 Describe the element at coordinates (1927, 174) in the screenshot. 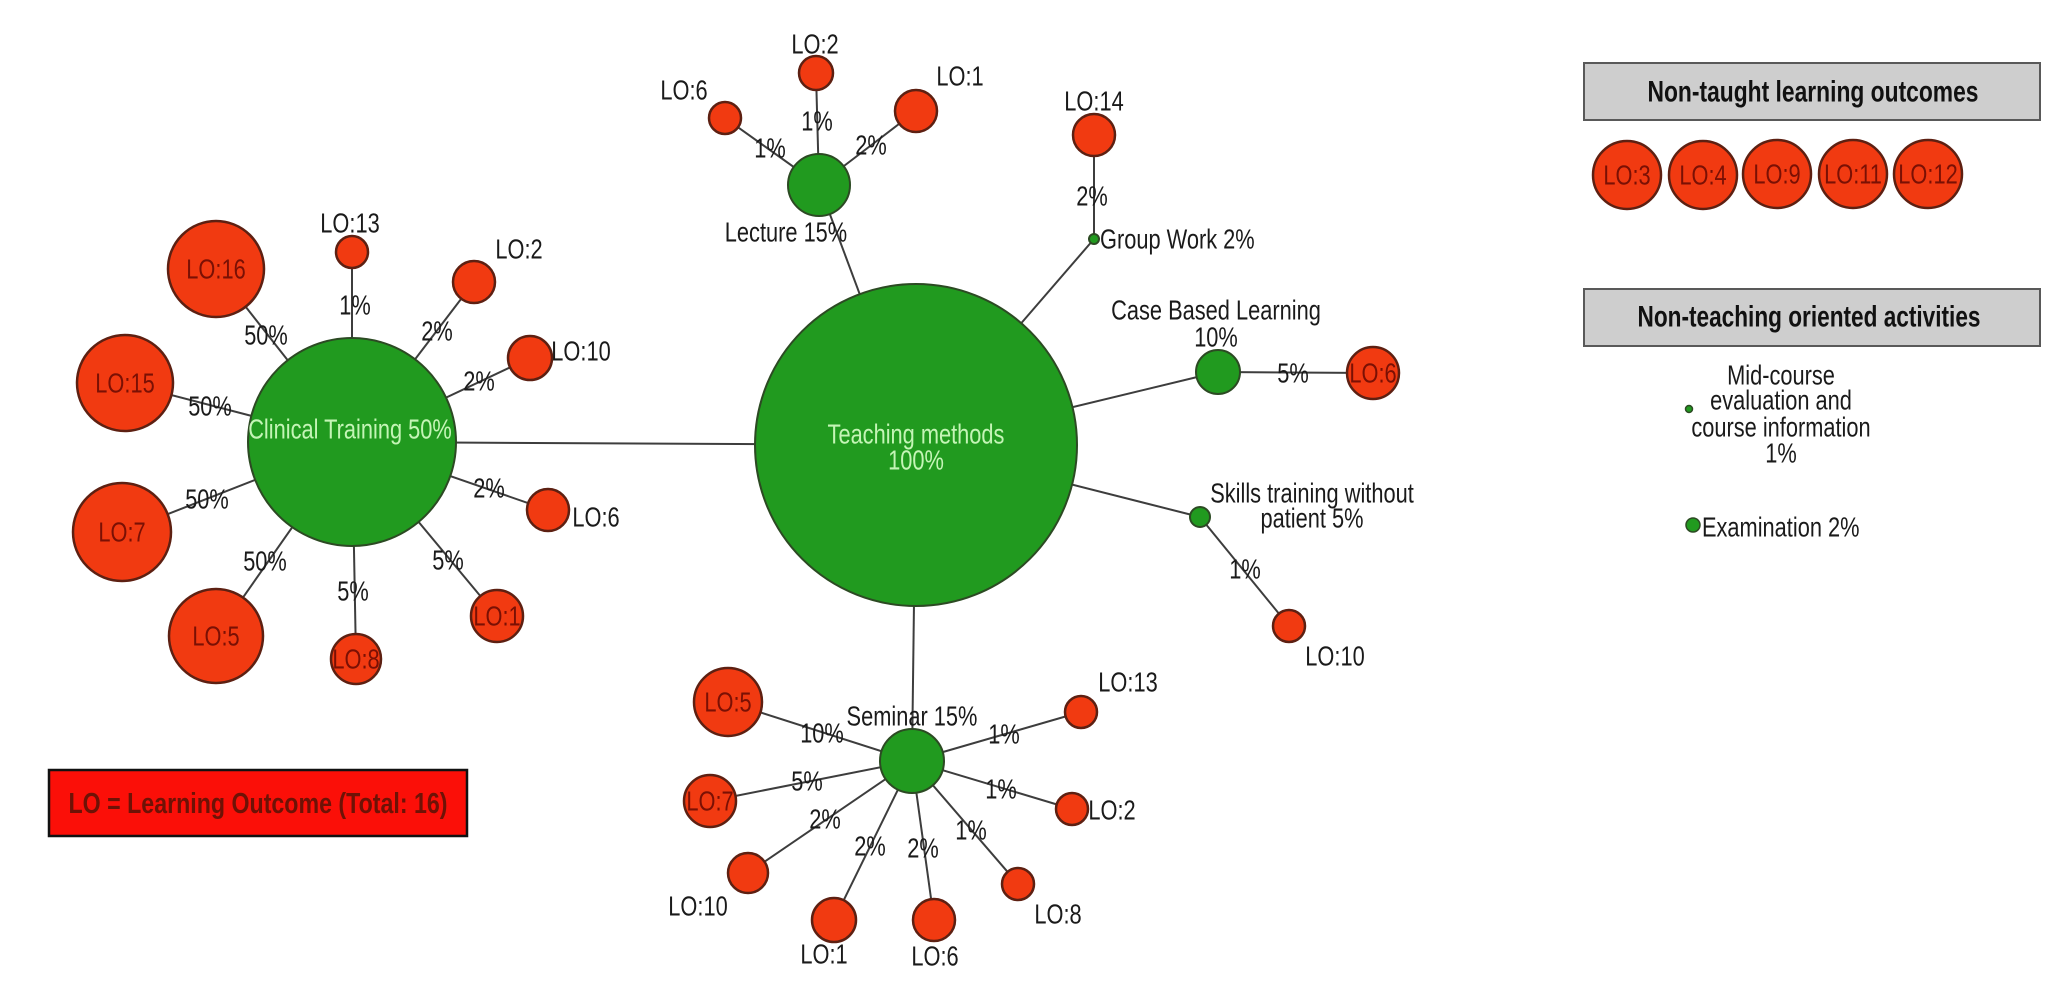

I see `svg-text: LO:12` at that location.